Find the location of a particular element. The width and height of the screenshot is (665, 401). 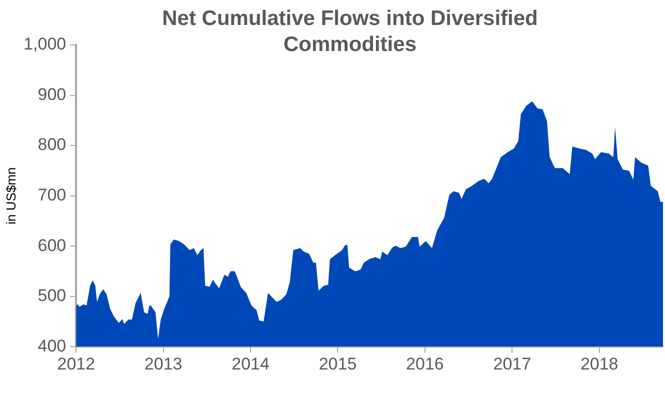

y-tick-label: 900 is located at coordinates (52, 94).